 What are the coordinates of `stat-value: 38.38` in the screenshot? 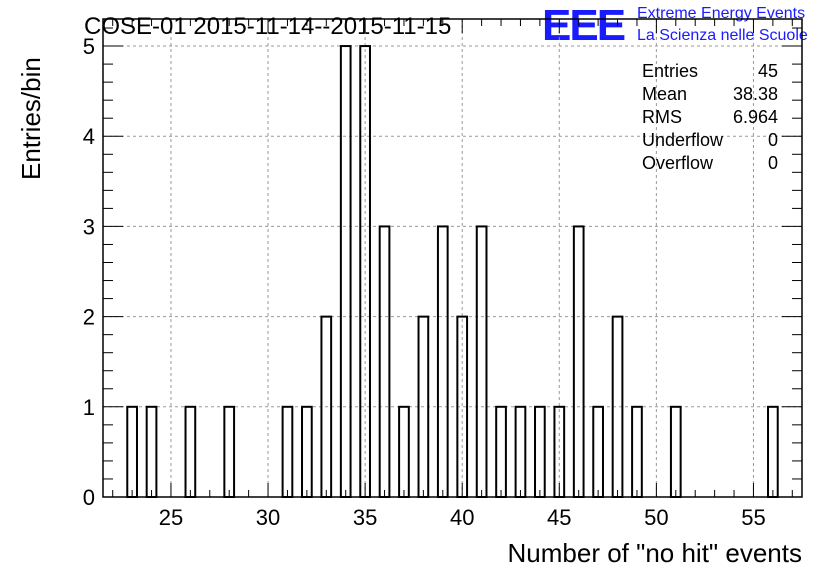 It's located at (755, 94).